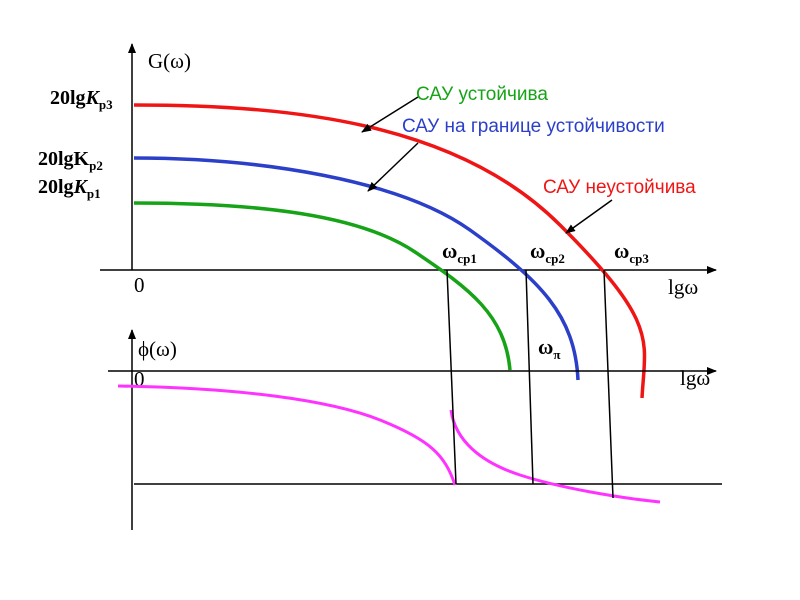  I want to click on phase-curve-upper, so click(287, 435).